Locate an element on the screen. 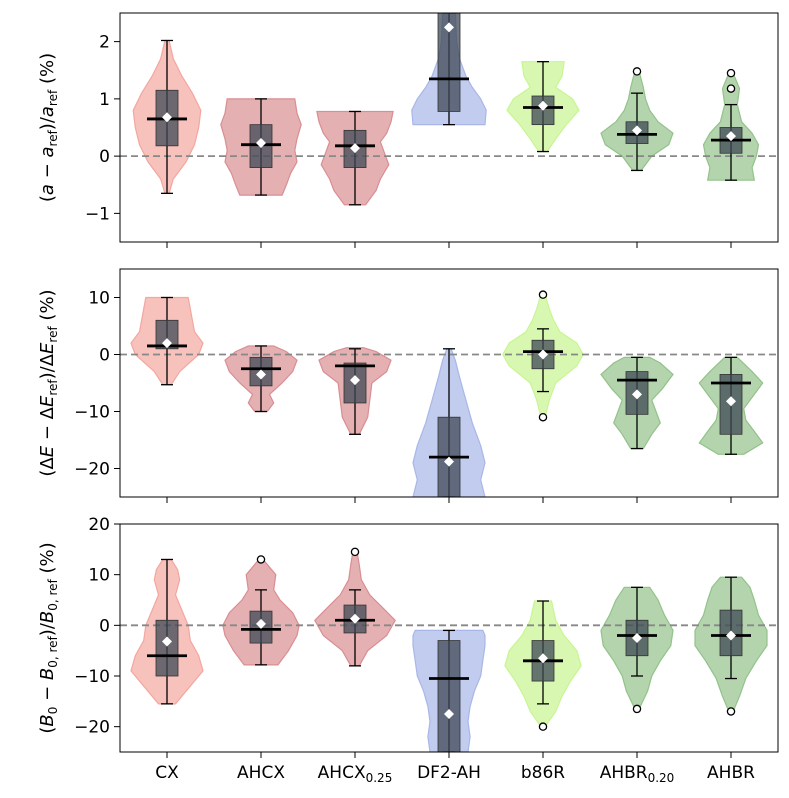  x-category-label-subscript: 0.25 is located at coordinates (379, 778).